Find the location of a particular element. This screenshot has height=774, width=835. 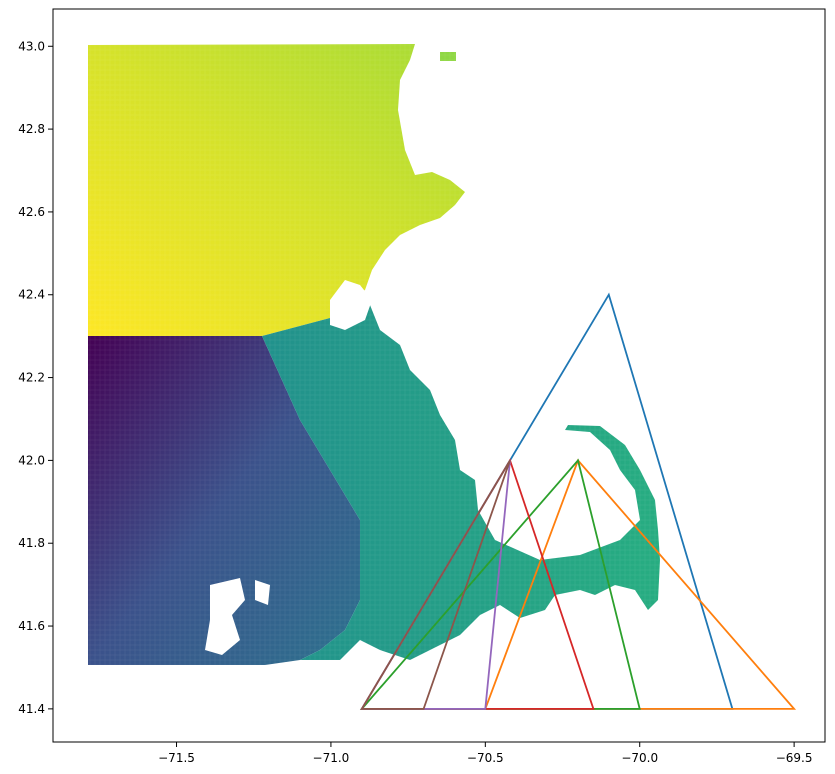

y-tick-label: 41.8 is located at coordinates (31, 543).